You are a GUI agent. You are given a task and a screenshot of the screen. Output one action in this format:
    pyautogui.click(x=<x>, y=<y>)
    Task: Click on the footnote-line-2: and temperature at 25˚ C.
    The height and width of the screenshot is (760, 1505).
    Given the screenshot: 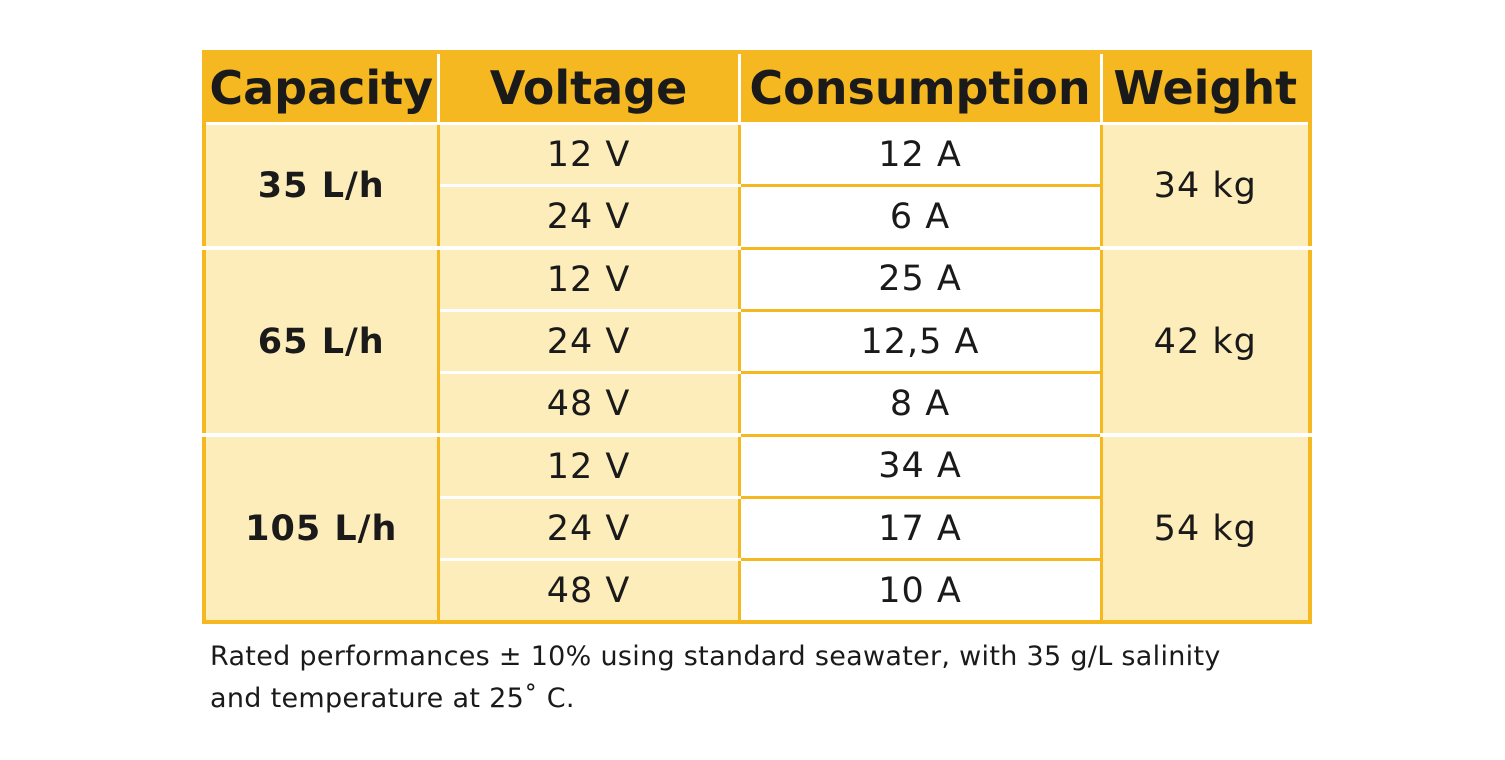 What is the action you would take?
    pyautogui.click(x=392, y=698)
    